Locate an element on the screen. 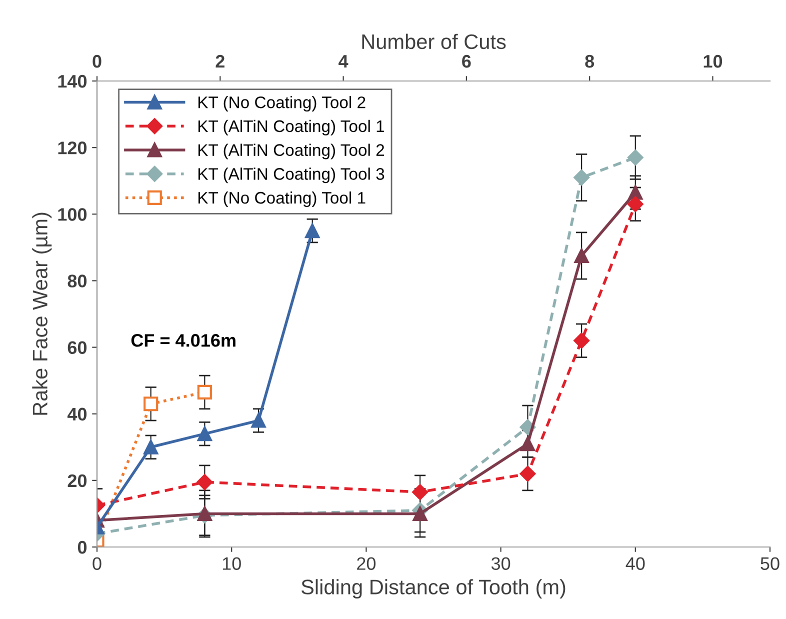  y-tick-label: 140 is located at coordinates (72, 81).